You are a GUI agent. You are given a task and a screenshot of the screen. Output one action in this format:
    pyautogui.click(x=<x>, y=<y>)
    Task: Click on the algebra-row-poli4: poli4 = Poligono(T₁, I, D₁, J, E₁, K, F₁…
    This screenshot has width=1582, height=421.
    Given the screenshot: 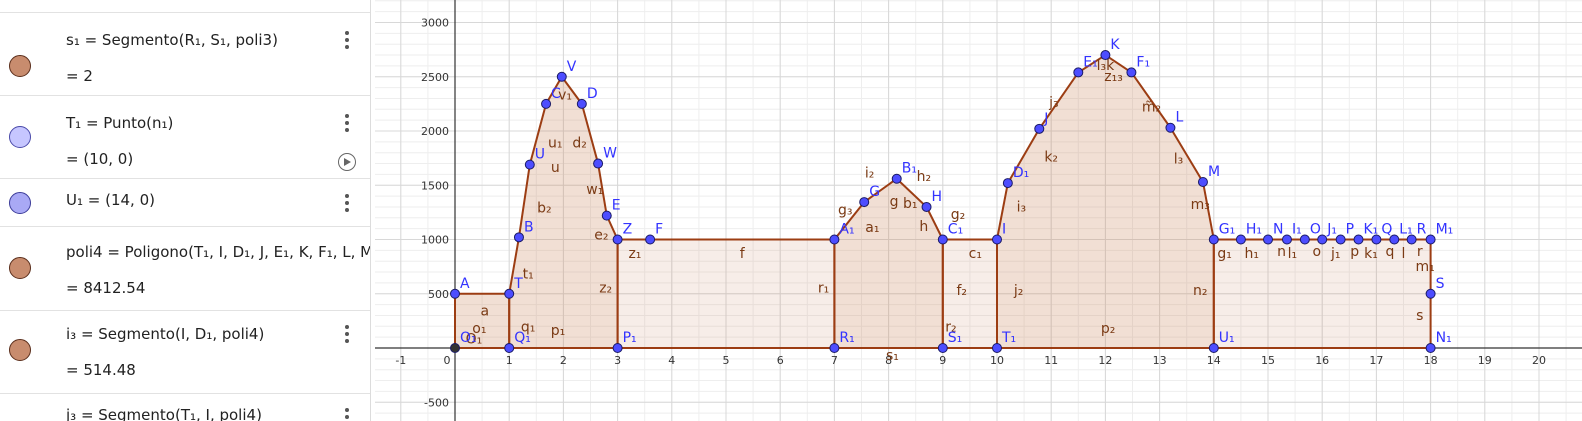 What is the action you would take?
    pyautogui.click(x=185, y=269)
    